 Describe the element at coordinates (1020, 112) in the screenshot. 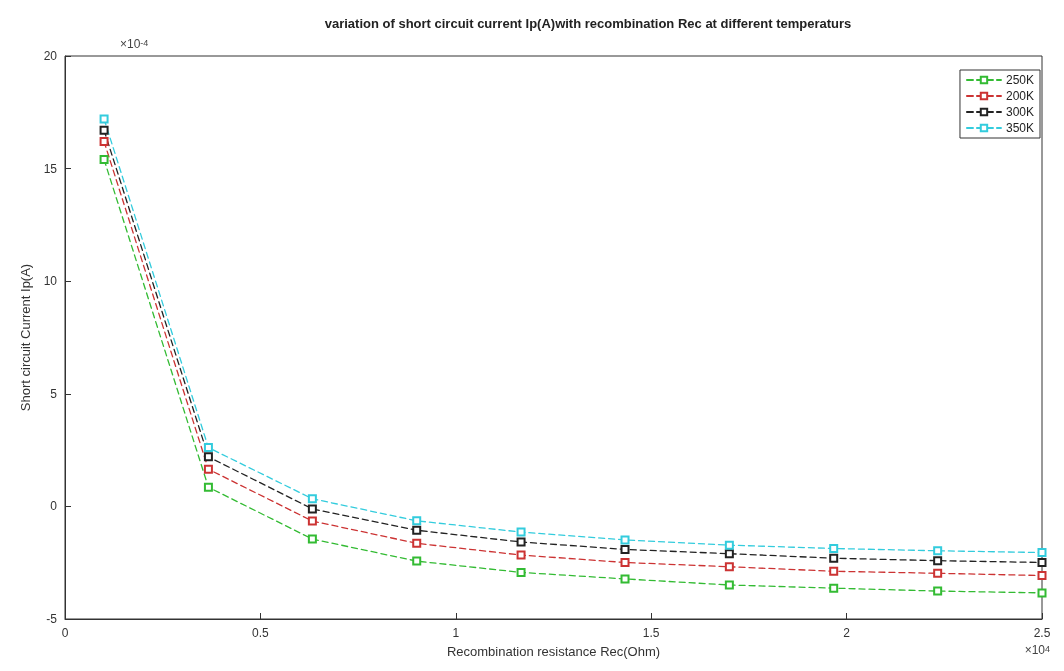

I see `legend-label: 300K` at that location.